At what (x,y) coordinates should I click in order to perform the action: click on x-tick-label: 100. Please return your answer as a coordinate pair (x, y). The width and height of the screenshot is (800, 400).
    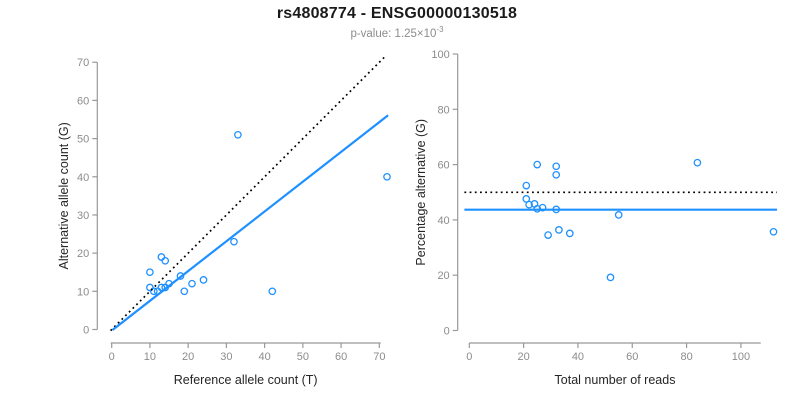
    Looking at the image, I should click on (741, 357).